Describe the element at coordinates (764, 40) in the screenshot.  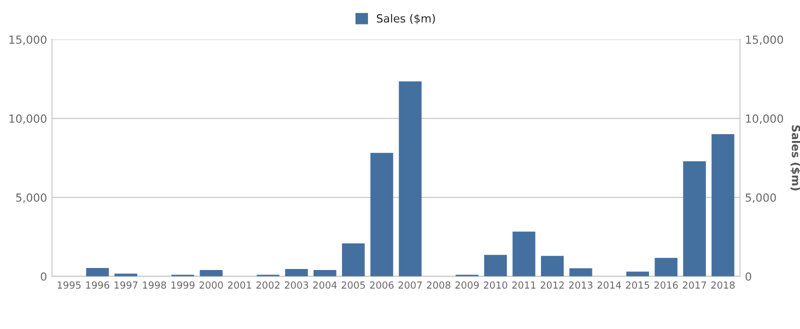
I see `y2-tick-label: 15,000` at that location.